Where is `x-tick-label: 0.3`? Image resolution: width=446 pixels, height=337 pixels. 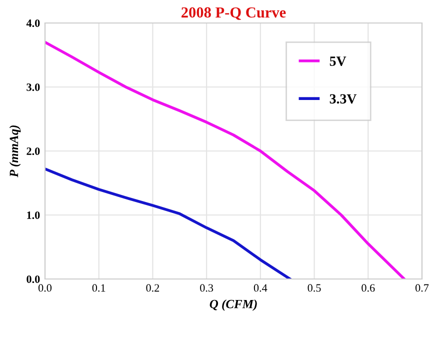
x-tick-label: 0.3 is located at coordinates (207, 288).